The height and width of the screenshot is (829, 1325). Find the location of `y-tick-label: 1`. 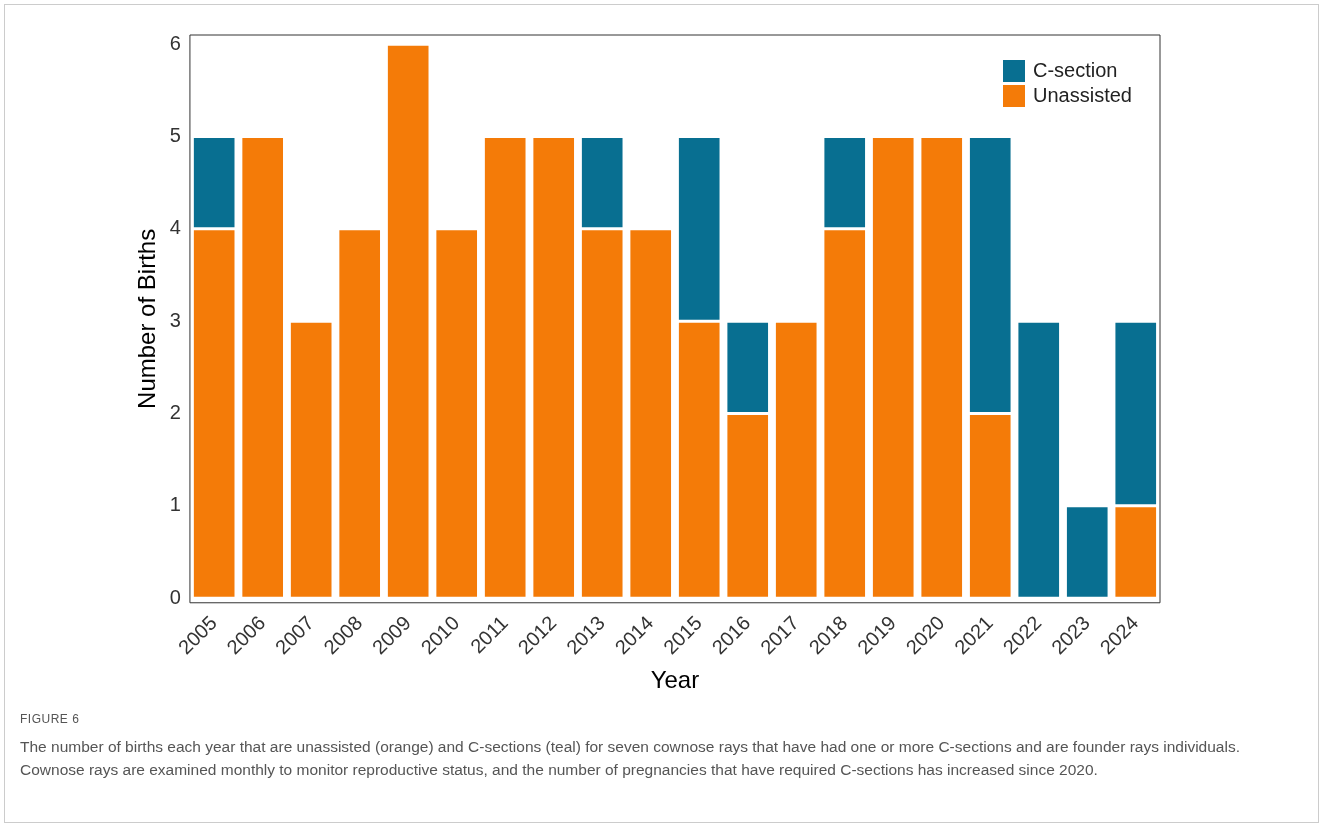

y-tick-label: 1 is located at coordinates (175, 504).